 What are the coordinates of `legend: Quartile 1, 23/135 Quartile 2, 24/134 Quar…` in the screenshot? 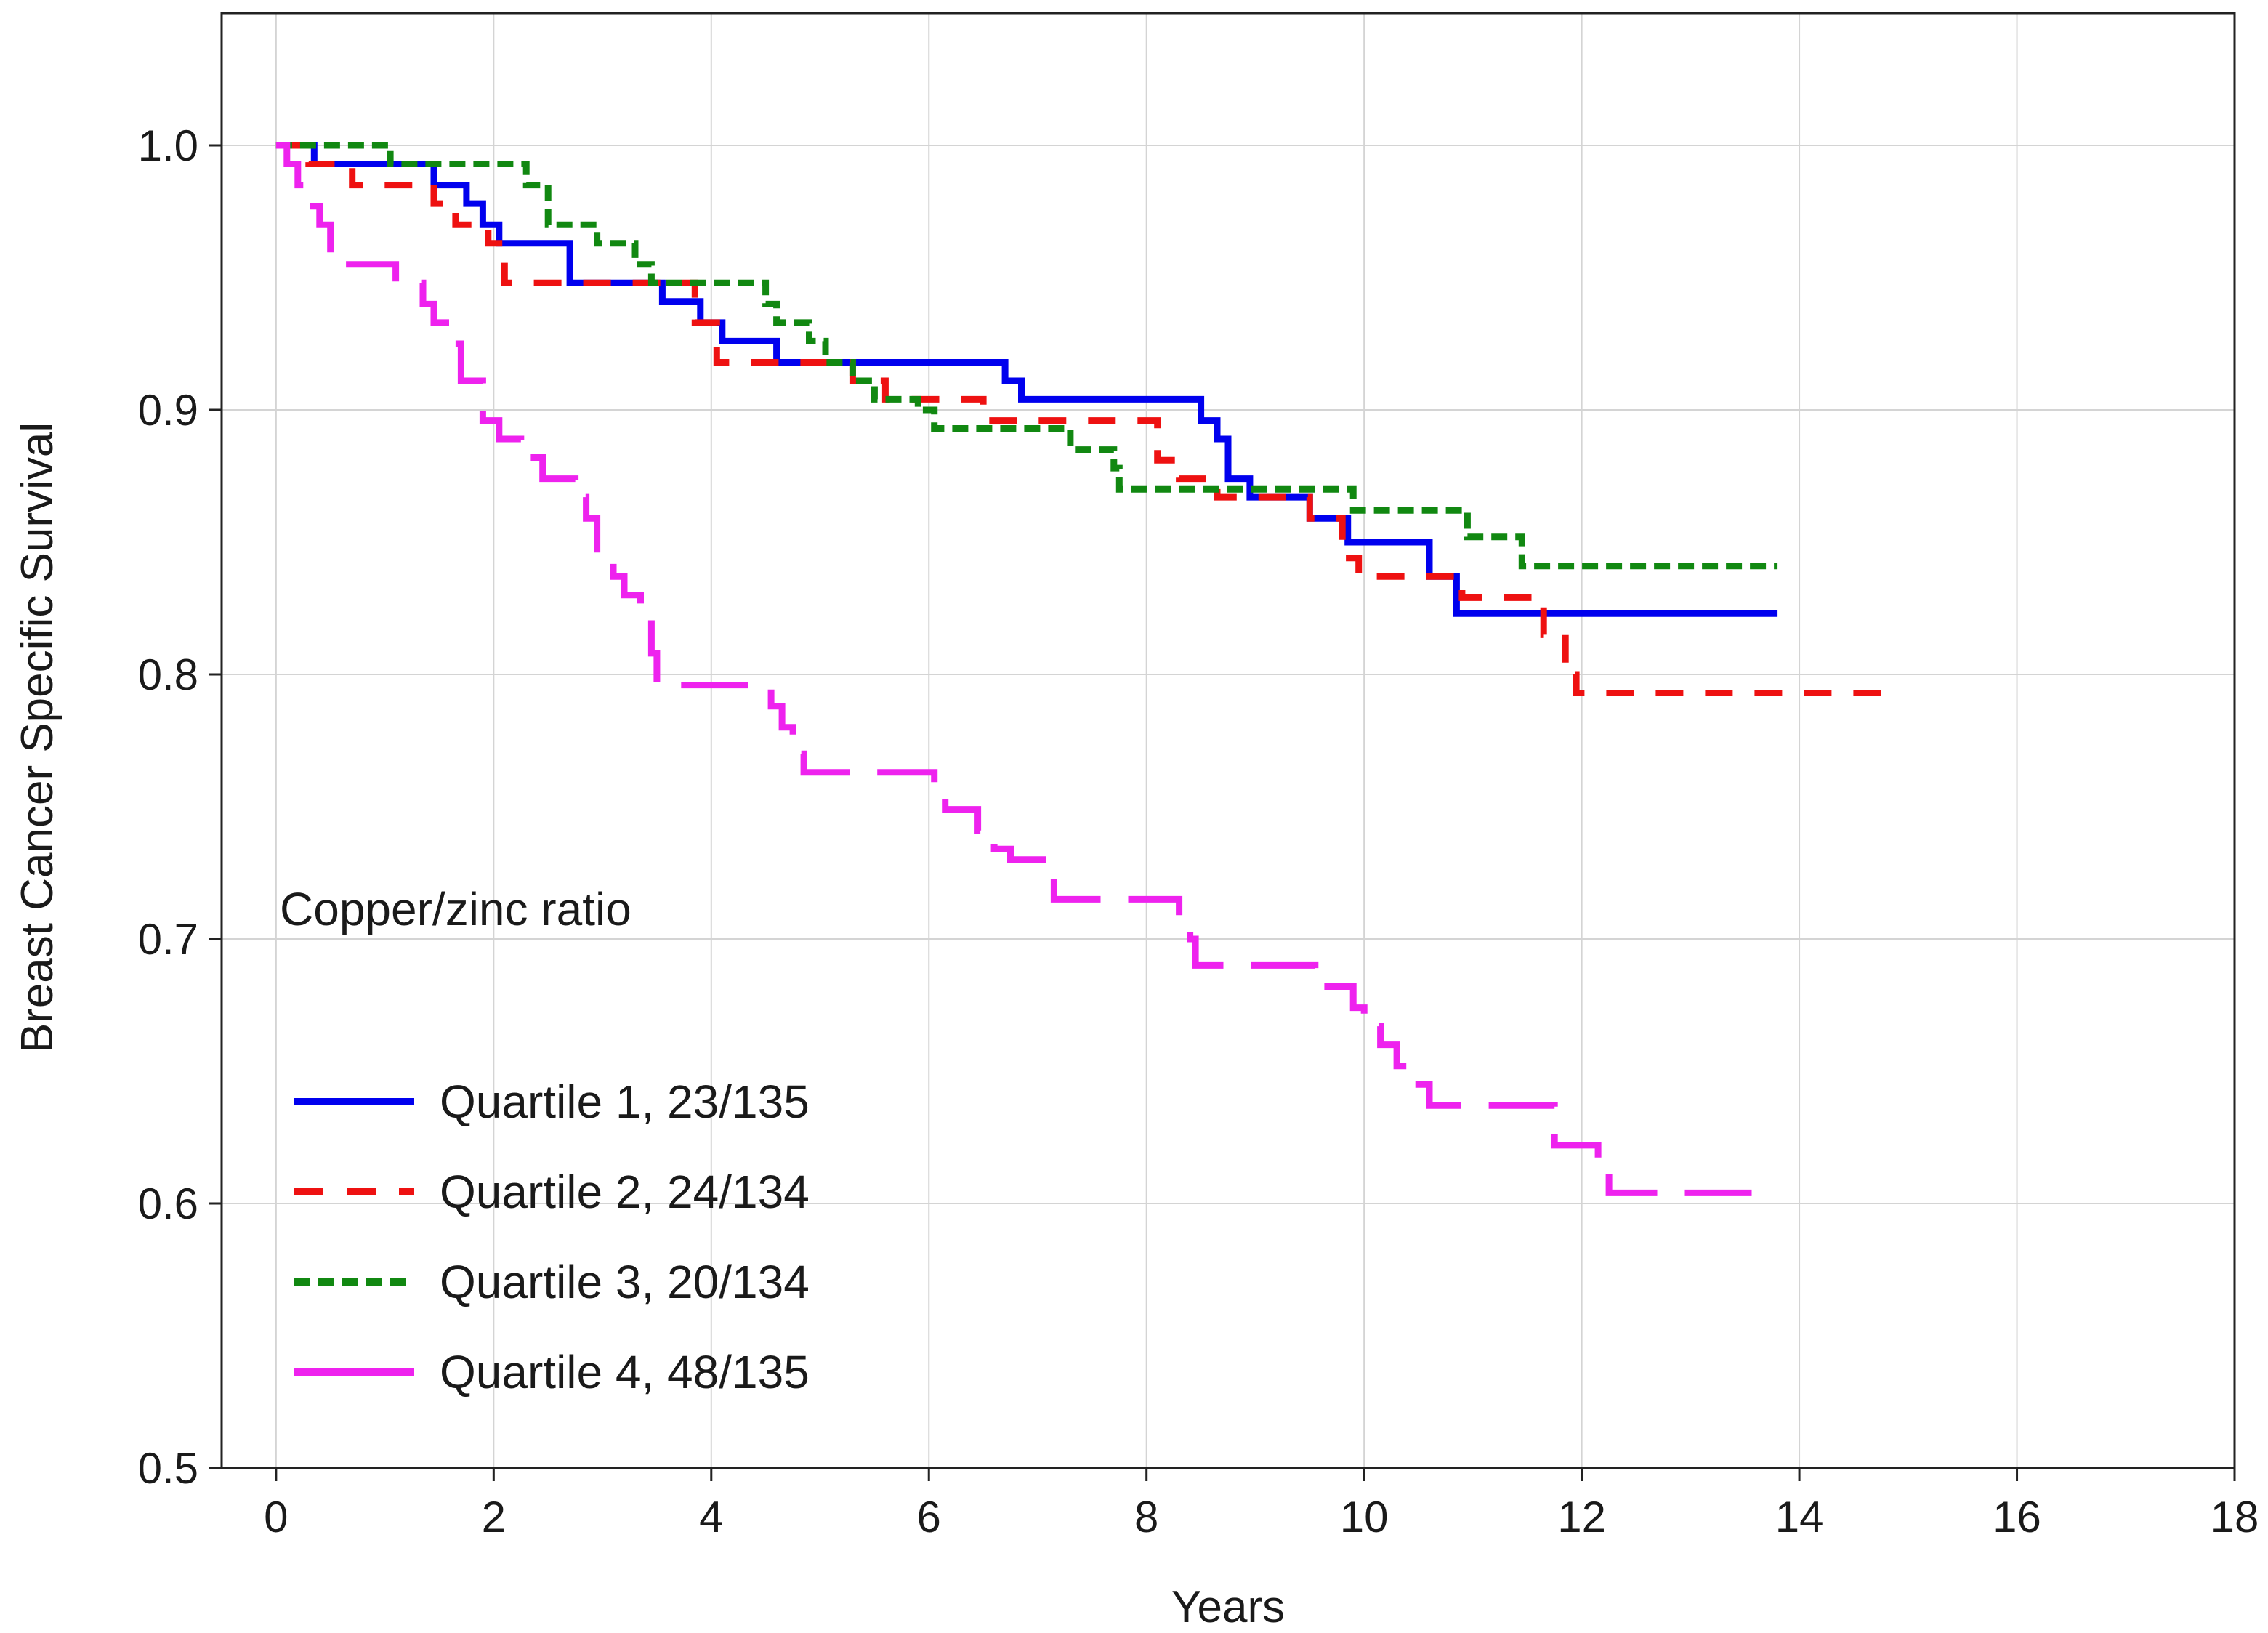 It's located at (552, 1237).